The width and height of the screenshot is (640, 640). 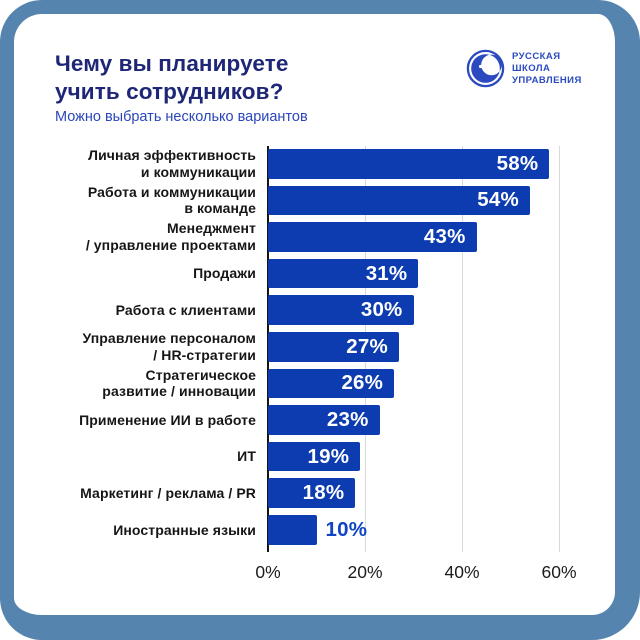 What do you see at coordinates (365, 572) in the screenshot?
I see `x-axis-tick-label: 20%` at bounding box center [365, 572].